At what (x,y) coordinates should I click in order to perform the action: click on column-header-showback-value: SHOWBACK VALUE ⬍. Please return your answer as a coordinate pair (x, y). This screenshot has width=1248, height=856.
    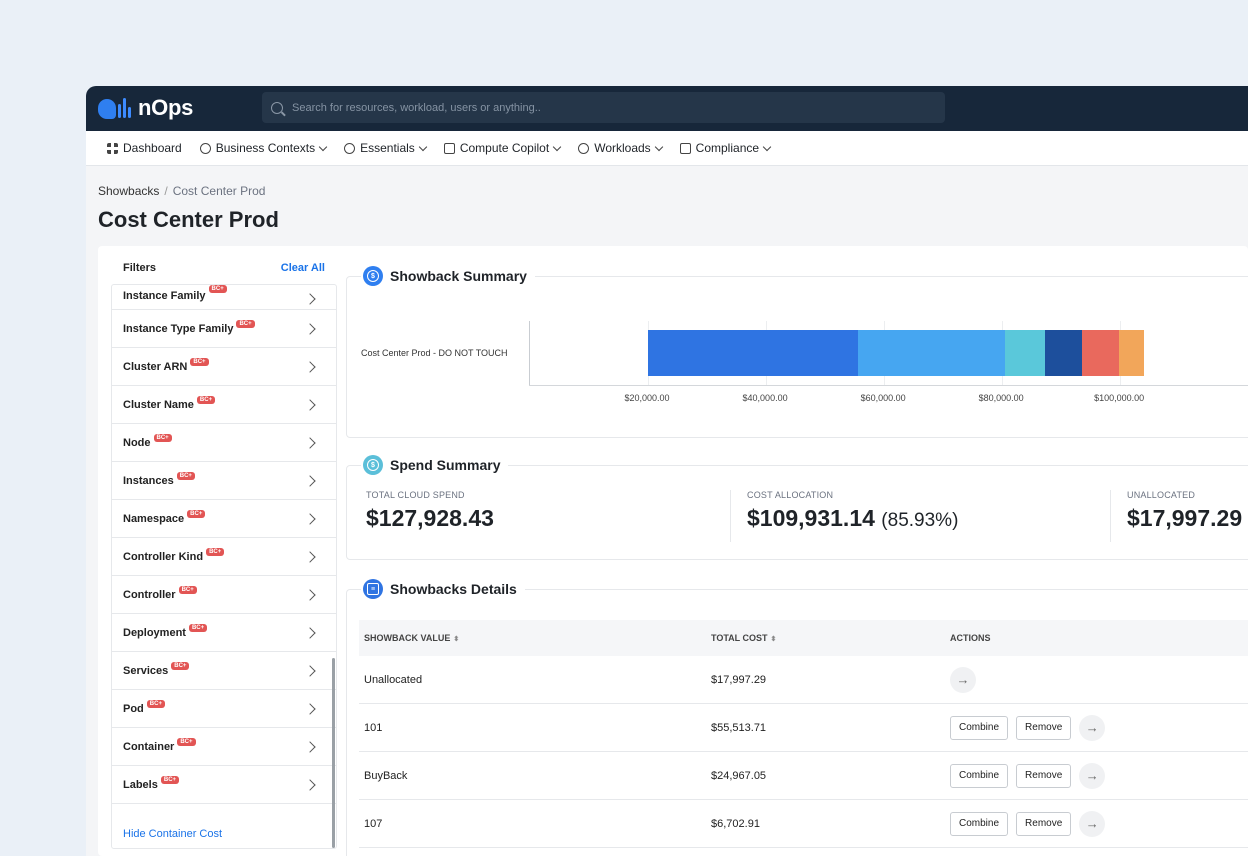
    Looking at the image, I should click on (412, 638).